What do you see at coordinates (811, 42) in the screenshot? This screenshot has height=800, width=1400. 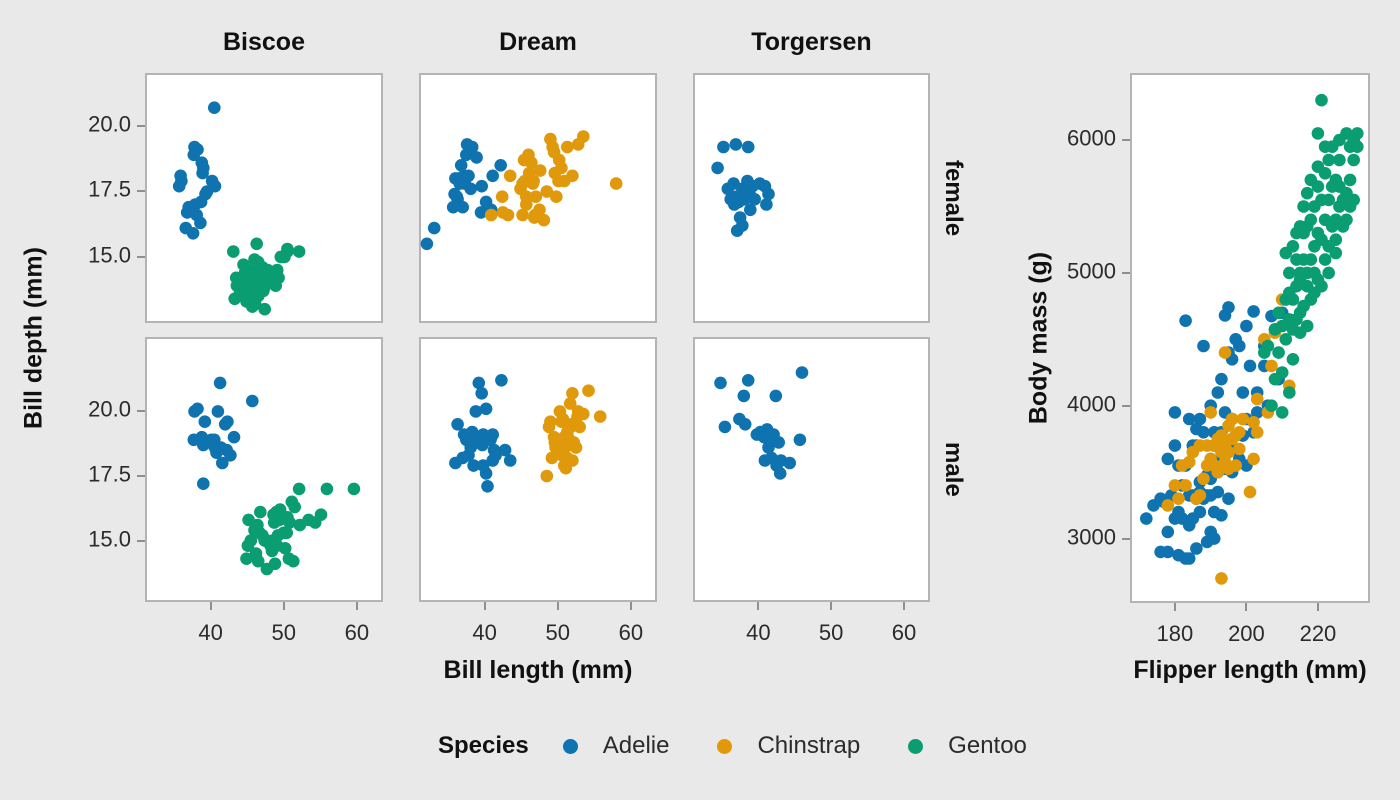 I see `facet-col-title-torgersen: Torgersen` at bounding box center [811, 42].